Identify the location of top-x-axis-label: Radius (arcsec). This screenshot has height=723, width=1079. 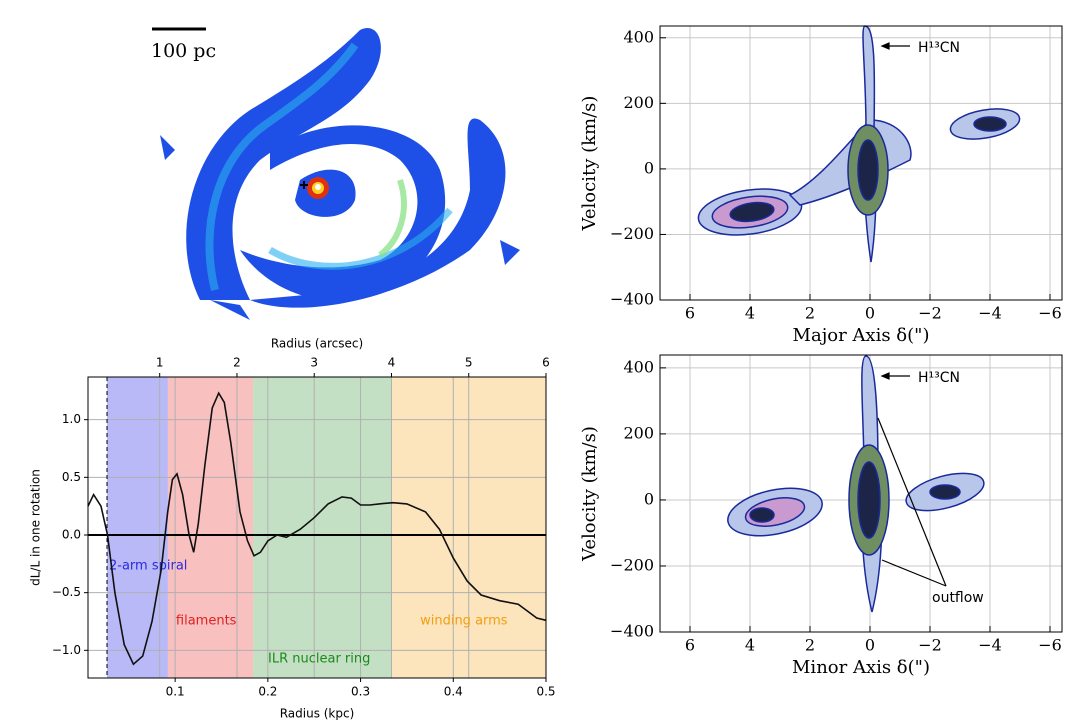
(317, 344).